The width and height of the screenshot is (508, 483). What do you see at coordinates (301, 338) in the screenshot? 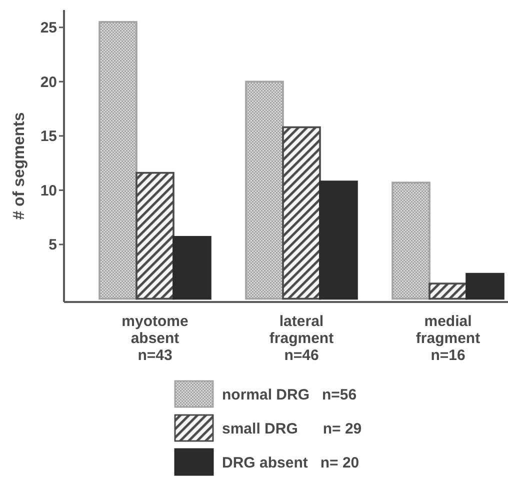
I see `x-tick-label: lateral fragment n=46` at bounding box center [301, 338].